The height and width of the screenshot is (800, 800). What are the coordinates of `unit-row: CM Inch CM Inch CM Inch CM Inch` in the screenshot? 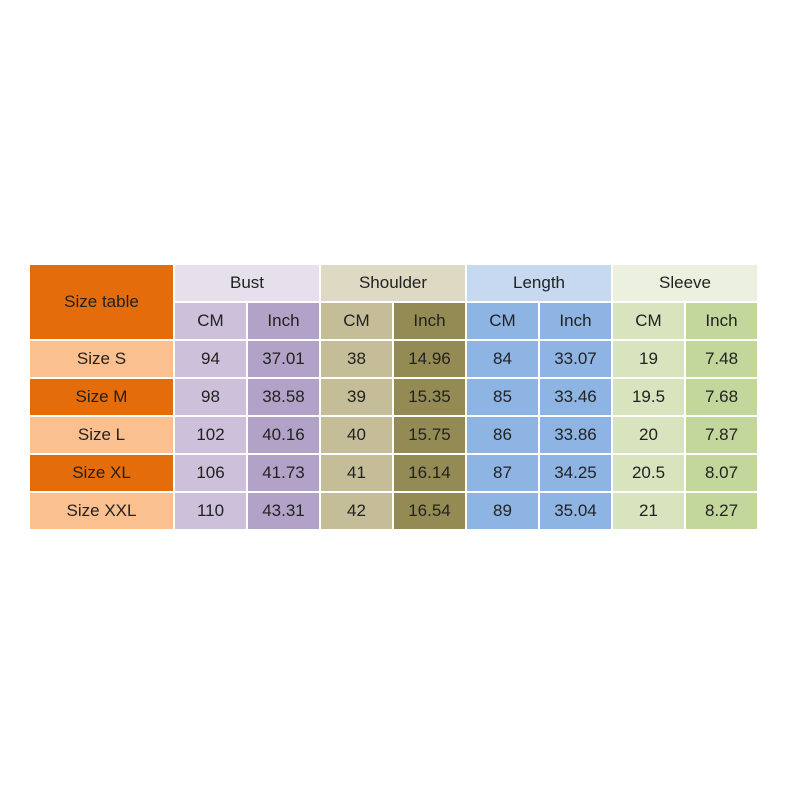 It's located at (394, 321).